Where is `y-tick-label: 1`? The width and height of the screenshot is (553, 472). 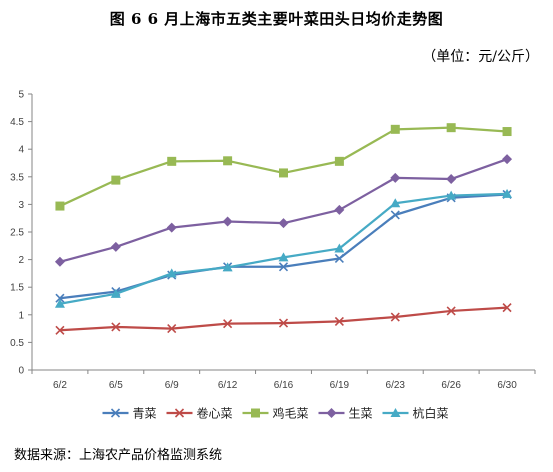 y-tick-label: 1 is located at coordinates (21, 315).